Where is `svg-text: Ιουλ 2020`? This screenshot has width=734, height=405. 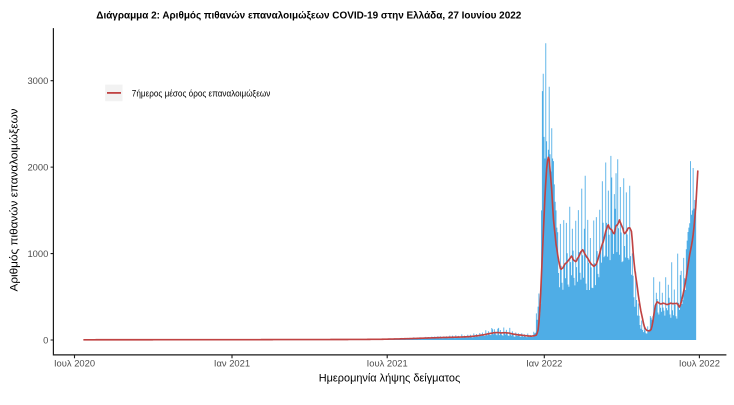
svg-text: Ιουλ 2020 is located at coordinates (74, 363).